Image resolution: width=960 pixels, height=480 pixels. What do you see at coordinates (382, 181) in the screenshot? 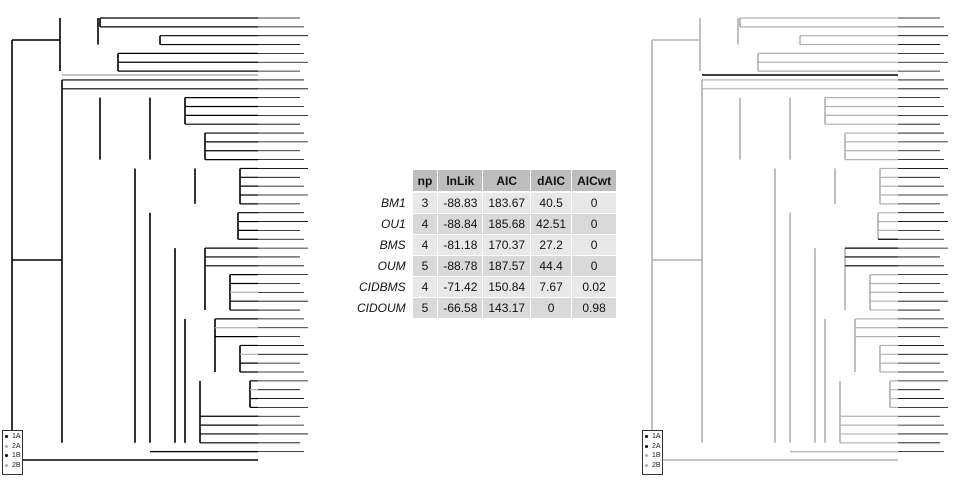
I see `header-corner` at bounding box center [382, 181].